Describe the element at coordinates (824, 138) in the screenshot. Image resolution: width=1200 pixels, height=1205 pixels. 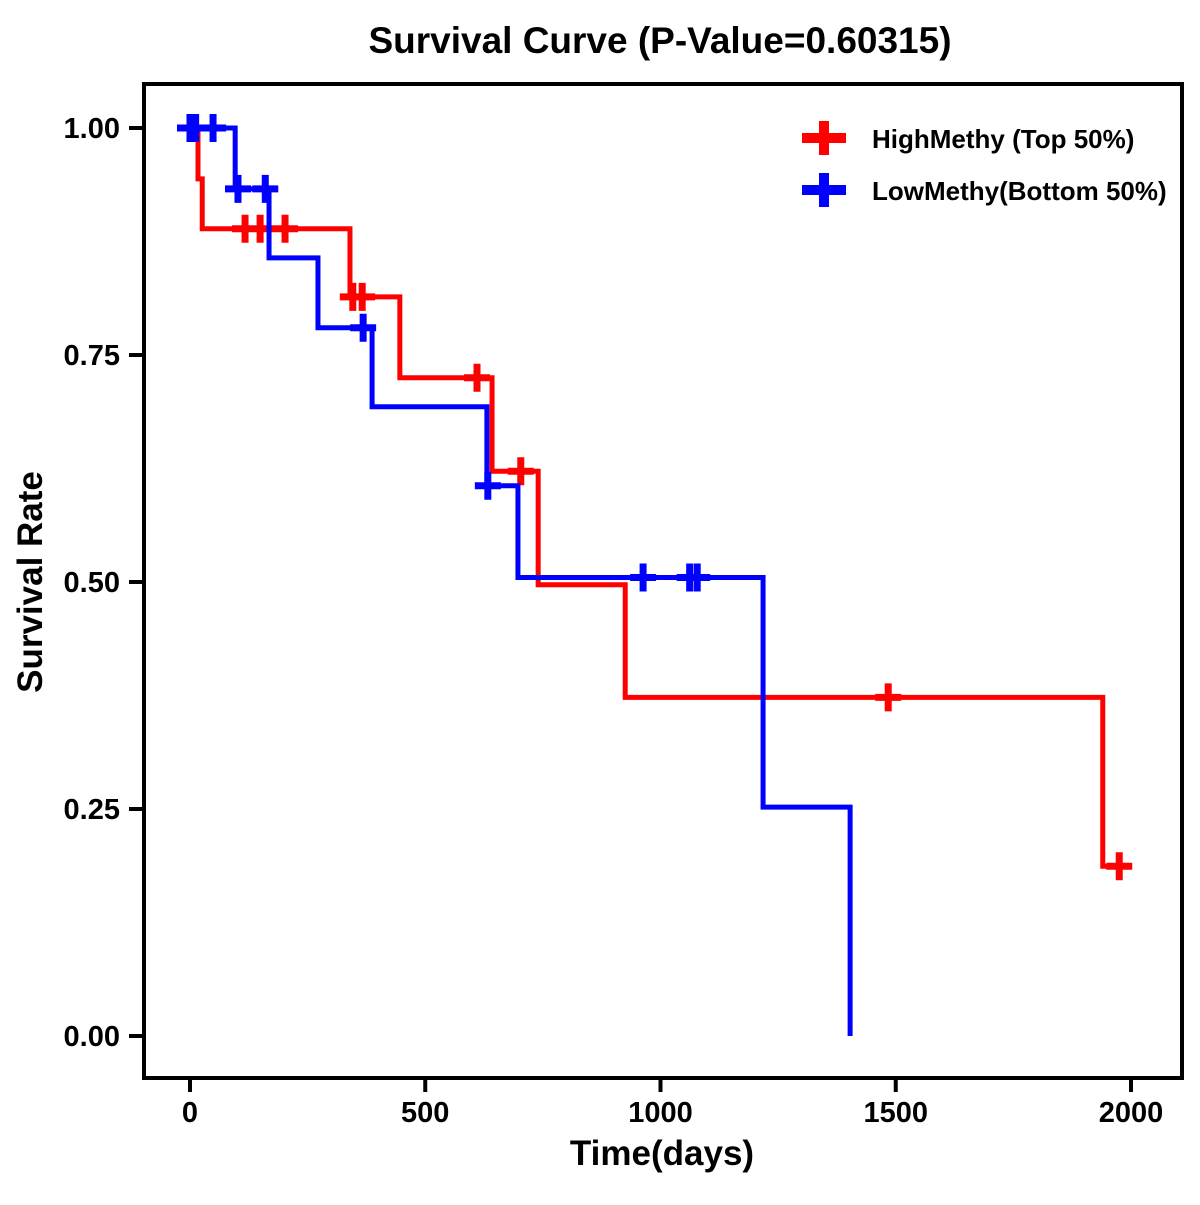
I see `legend-highmethy-plus-icon` at that location.